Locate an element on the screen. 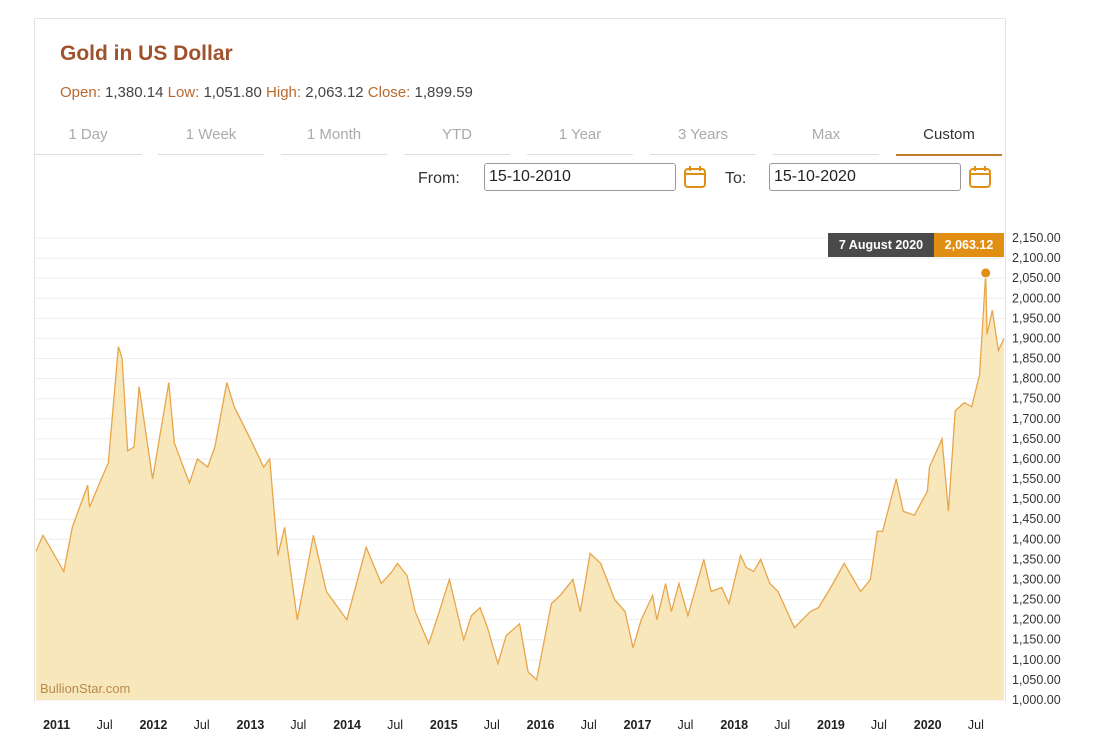 Image resolution: width=1100 pixels, height=750 pixels. y-tick-label: 1,750.00 is located at coordinates (1036, 399).